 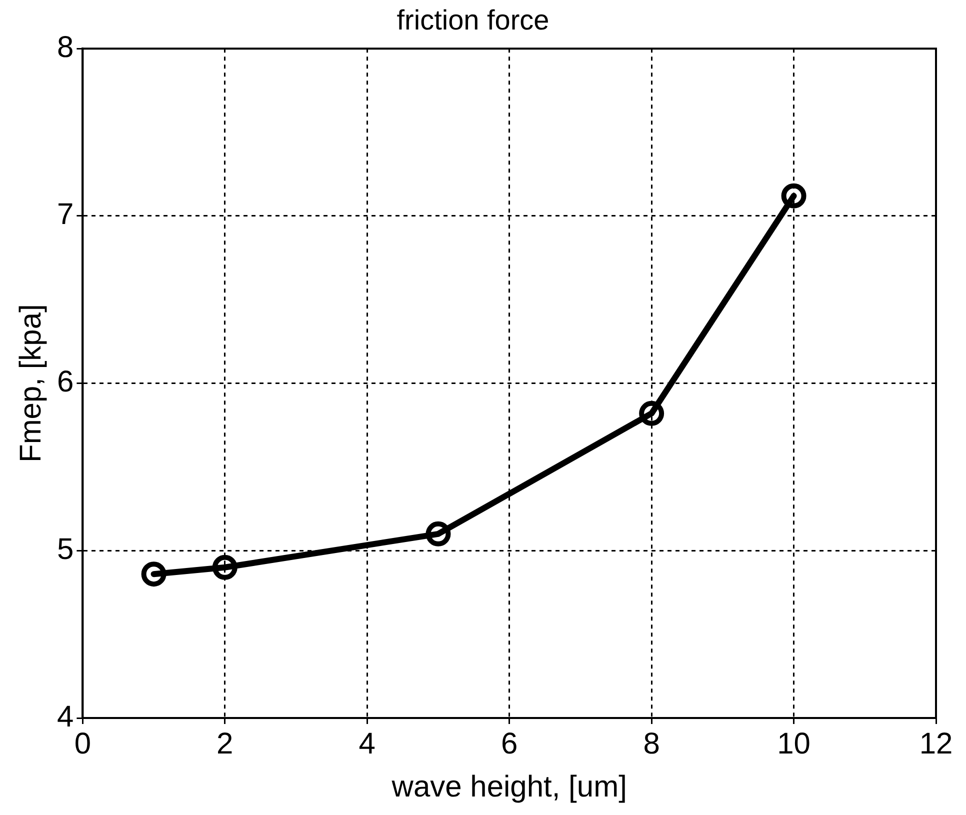 What do you see at coordinates (508, 787) in the screenshot?
I see `x-axis-title: wave height, [um]` at bounding box center [508, 787].